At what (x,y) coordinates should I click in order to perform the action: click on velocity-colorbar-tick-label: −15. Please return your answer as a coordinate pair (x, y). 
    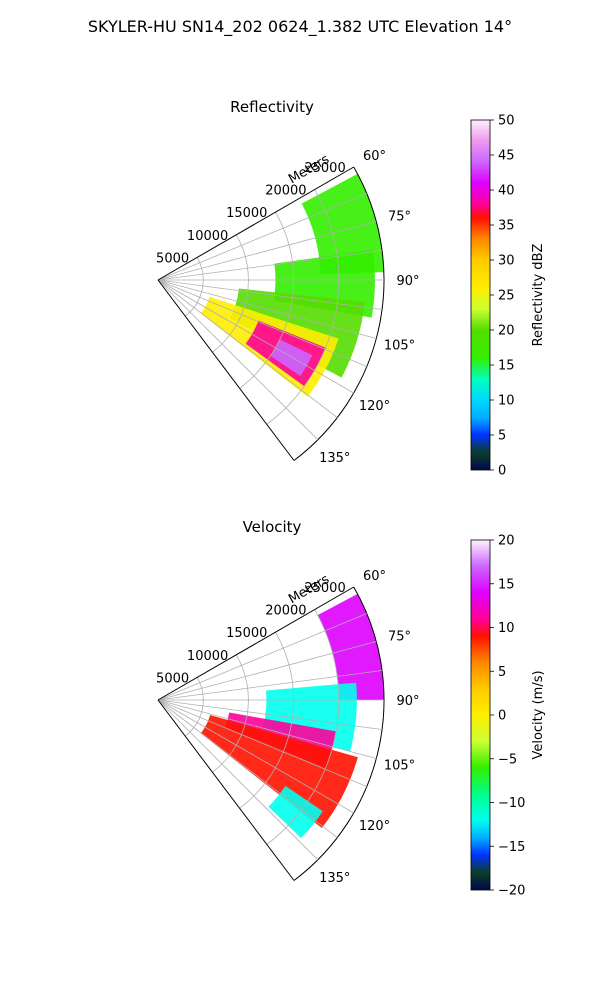
    Looking at the image, I should click on (511, 847).